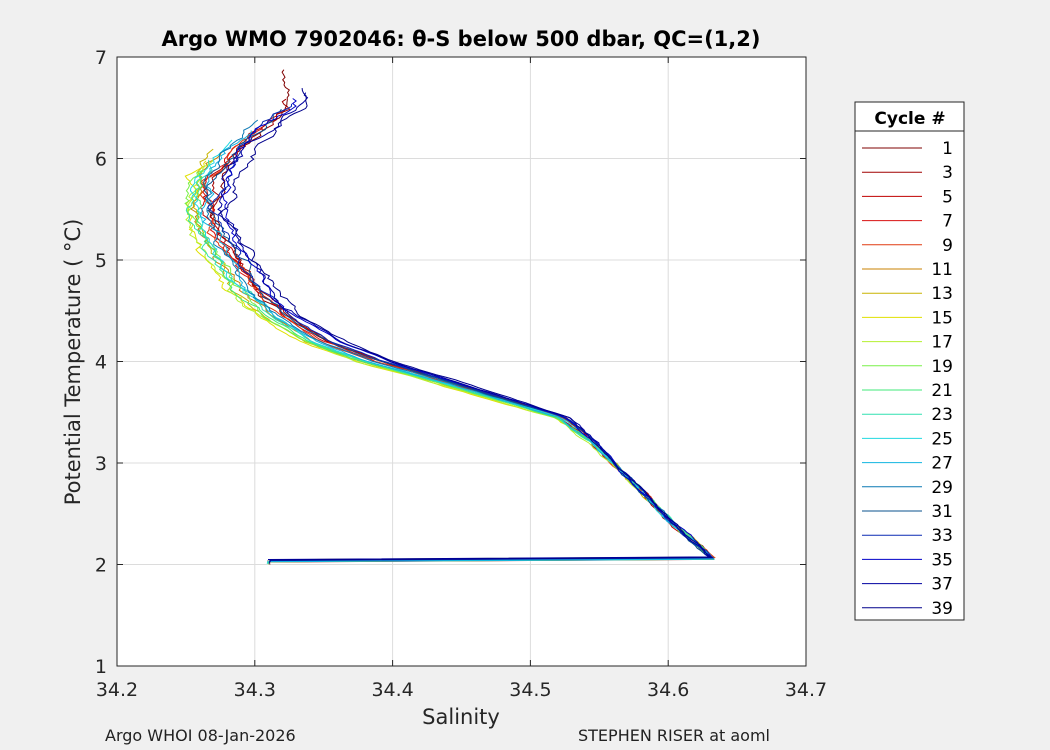  I want to click on legend-entry-label: 17, so click(942, 343).